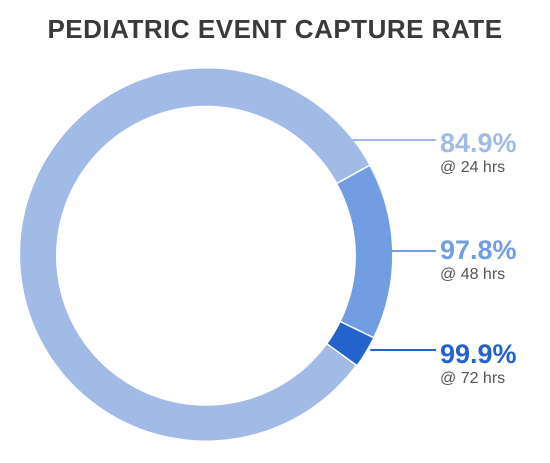  What do you see at coordinates (473, 378) in the screenshot?
I see `sublabel-72hrs: @ 72 hrs` at bounding box center [473, 378].